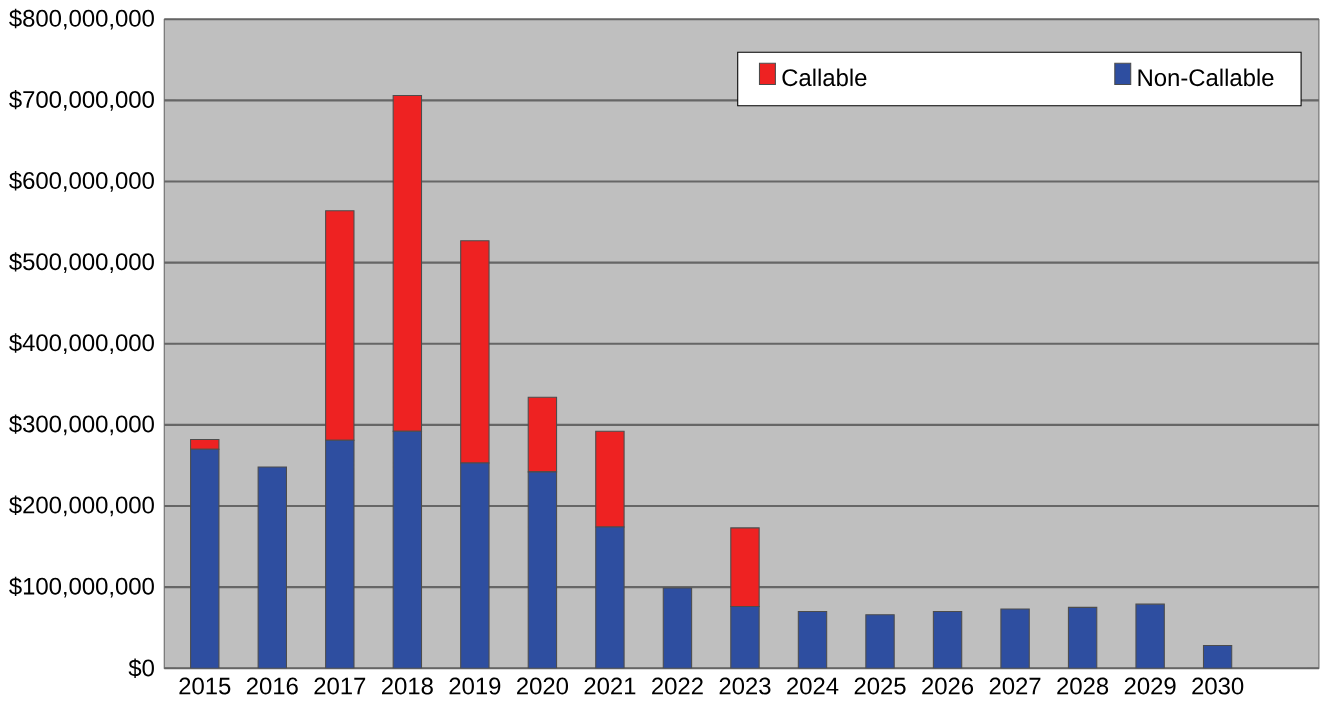  Describe the element at coordinates (475, 686) in the screenshot. I see `x-tick-label: 2019` at that location.